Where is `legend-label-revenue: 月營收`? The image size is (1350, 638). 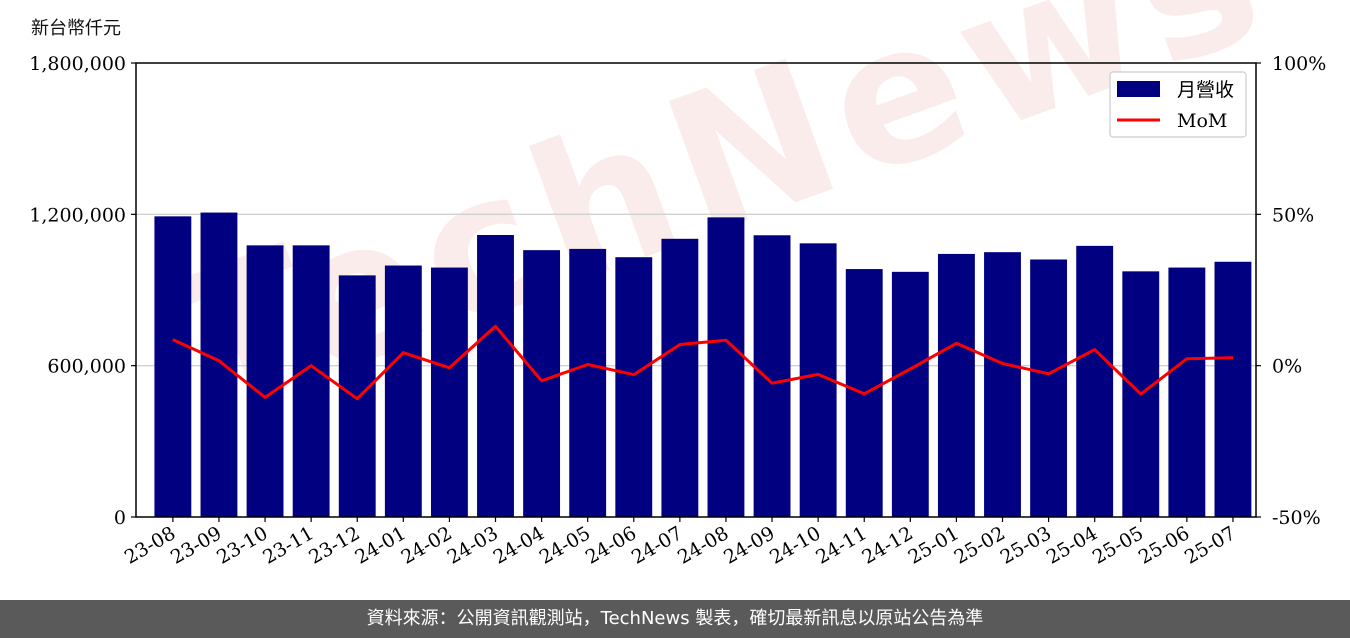 legend-label-revenue: 月營收 is located at coordinates (1205, 90).